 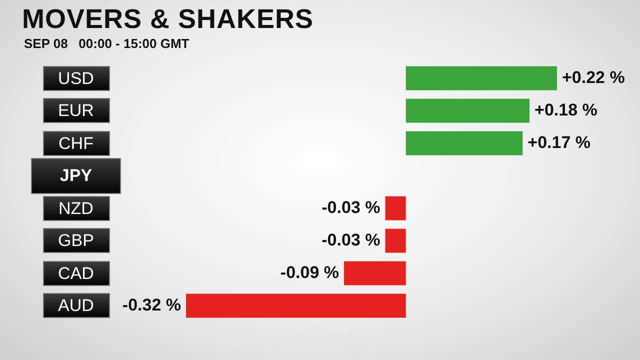 I want to click on y-tick-label: JPY, so click(x=76, y=176).